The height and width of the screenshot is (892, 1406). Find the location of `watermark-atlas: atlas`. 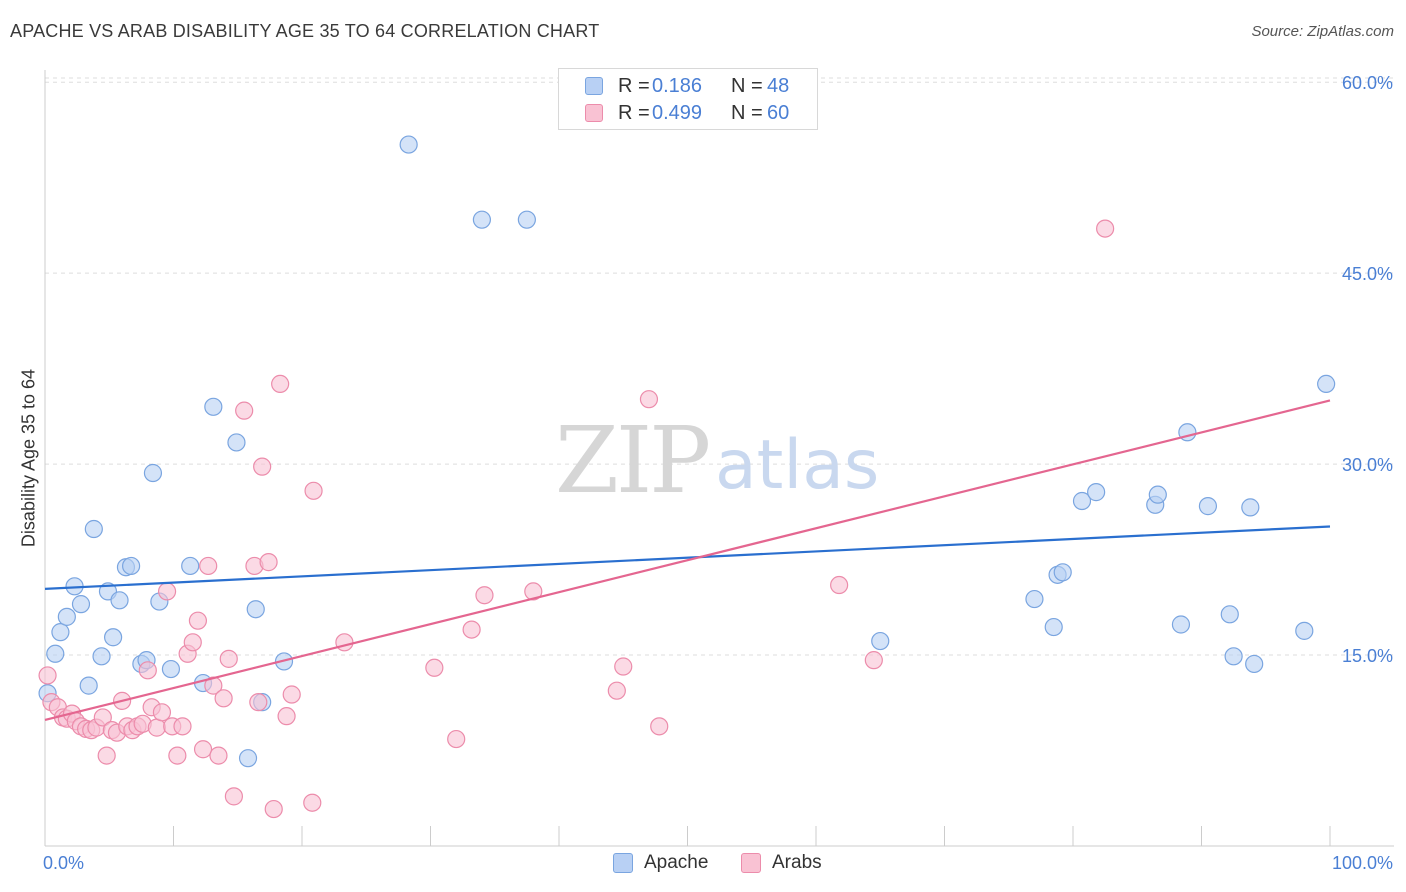

watermark-atlas: atlas is located at coordinates (797, 465).